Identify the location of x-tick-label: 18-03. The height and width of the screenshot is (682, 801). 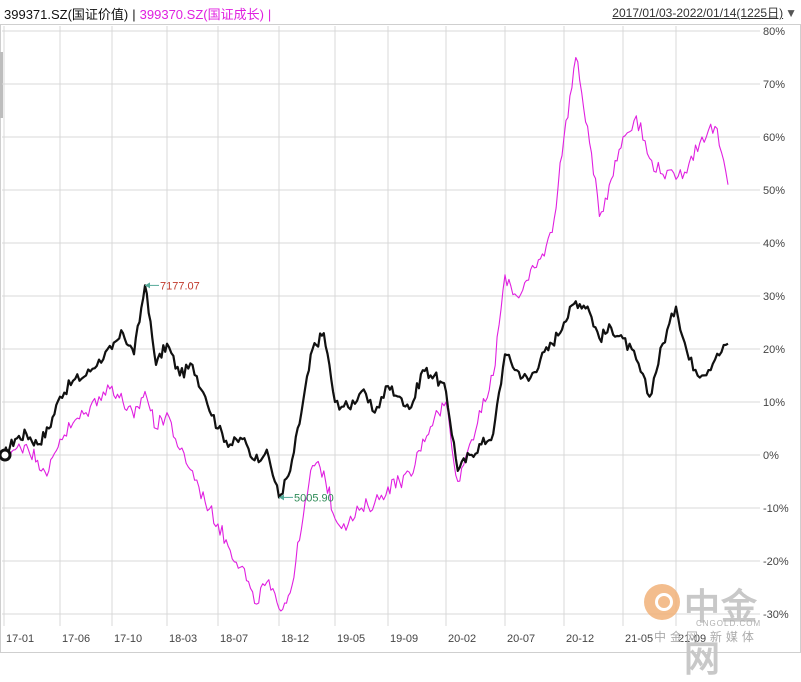
(183, 639).